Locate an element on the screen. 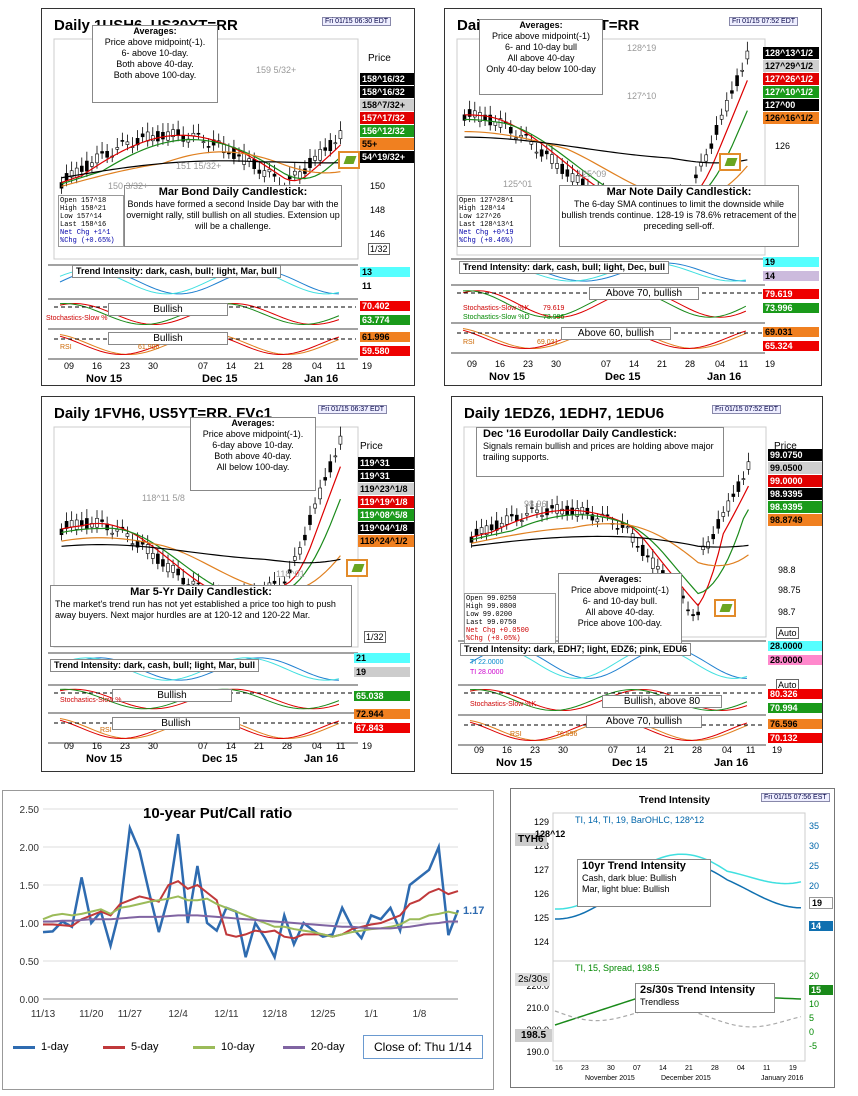 The image size is (858, 1096). axis-tick: 98.75 is located at coordinates (789, 590).